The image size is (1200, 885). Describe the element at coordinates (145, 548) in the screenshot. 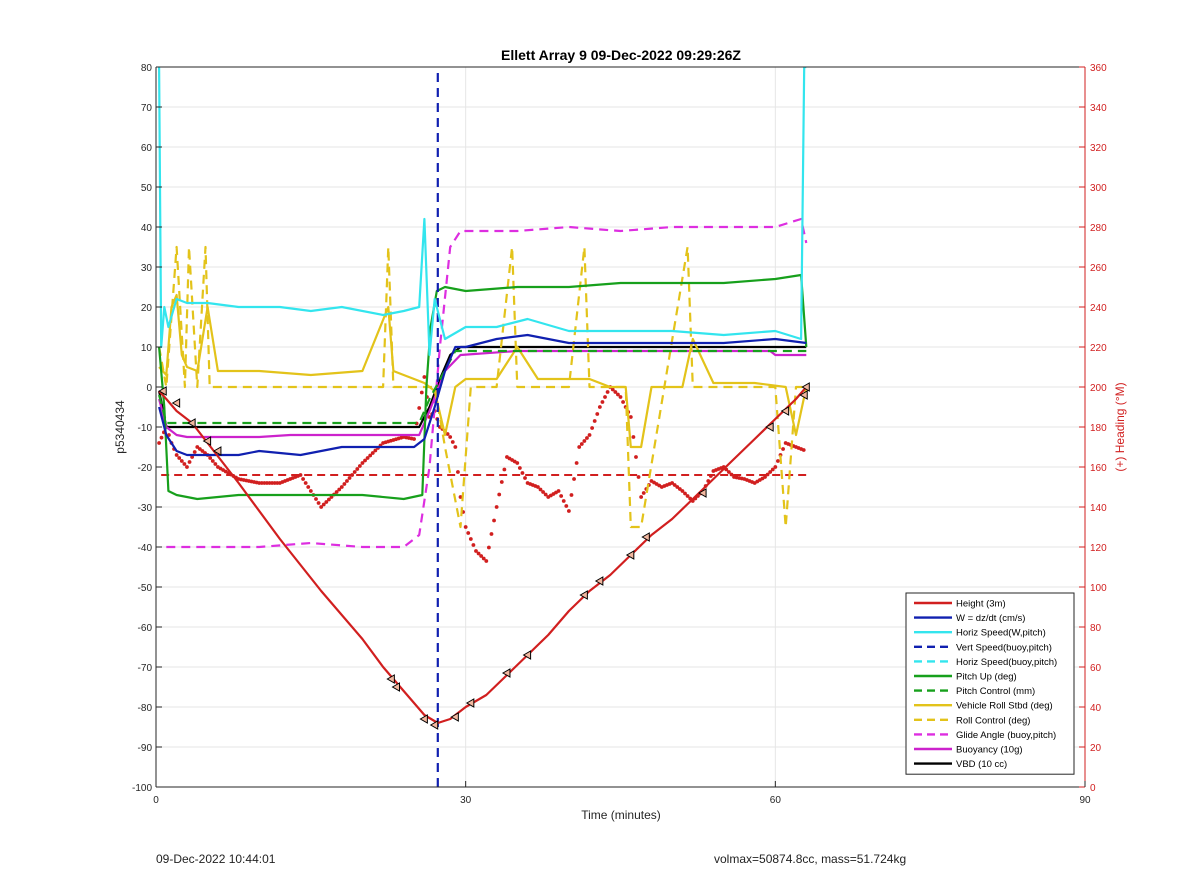

I see `y-tick-label: -40` at that location.